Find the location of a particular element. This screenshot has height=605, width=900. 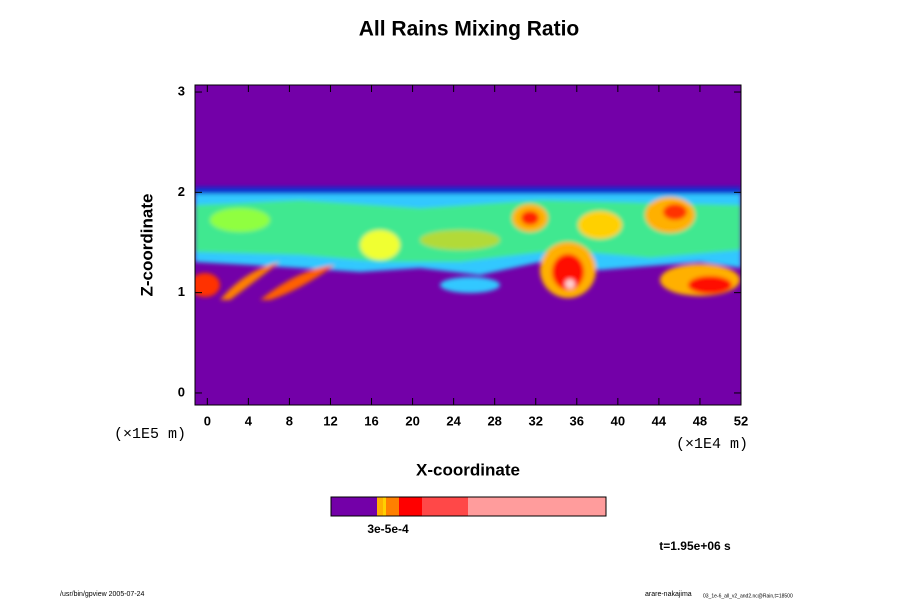

x-tick-label: 40 is located at coordinates (618, 420).